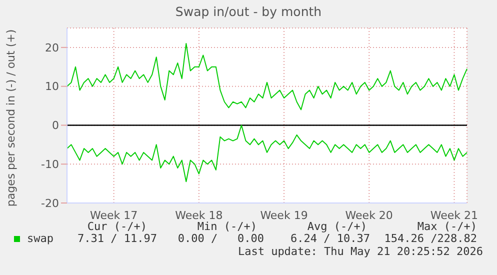 Image resolution: width=497 pixels, height=275 pixels. I want to click on text: 6.24 / 10.37, so click(330, 238).